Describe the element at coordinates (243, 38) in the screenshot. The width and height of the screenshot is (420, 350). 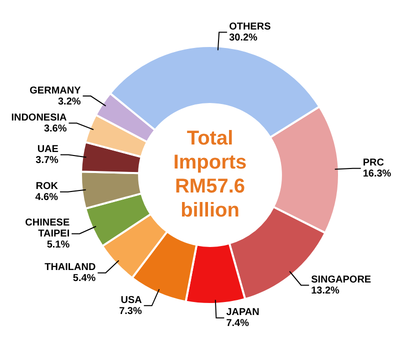
I see `data-label: 30.2%` at that location.